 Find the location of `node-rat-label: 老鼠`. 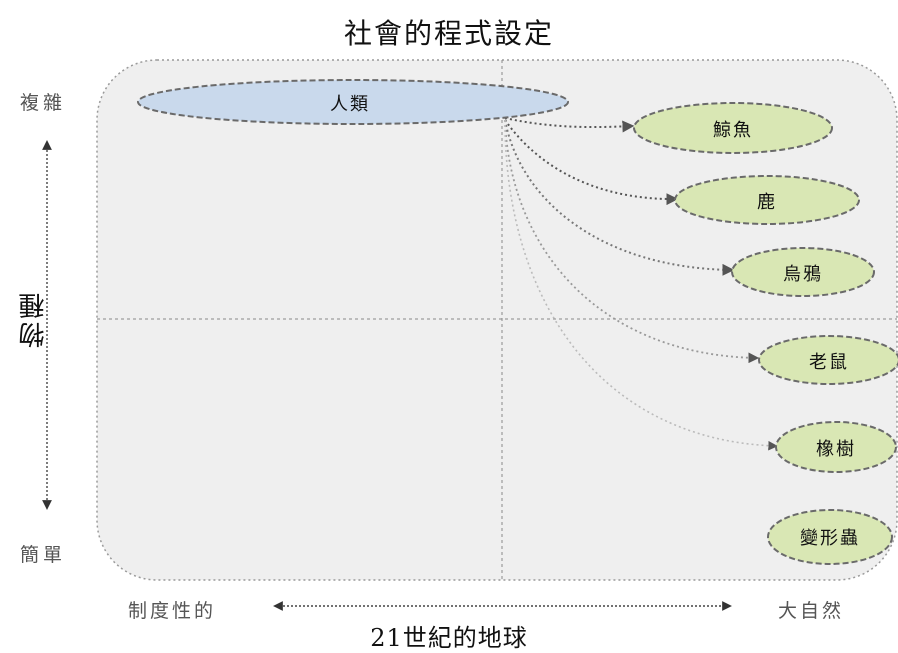

node-rat-label: 老鼠 is located at coordinates (829, 362).